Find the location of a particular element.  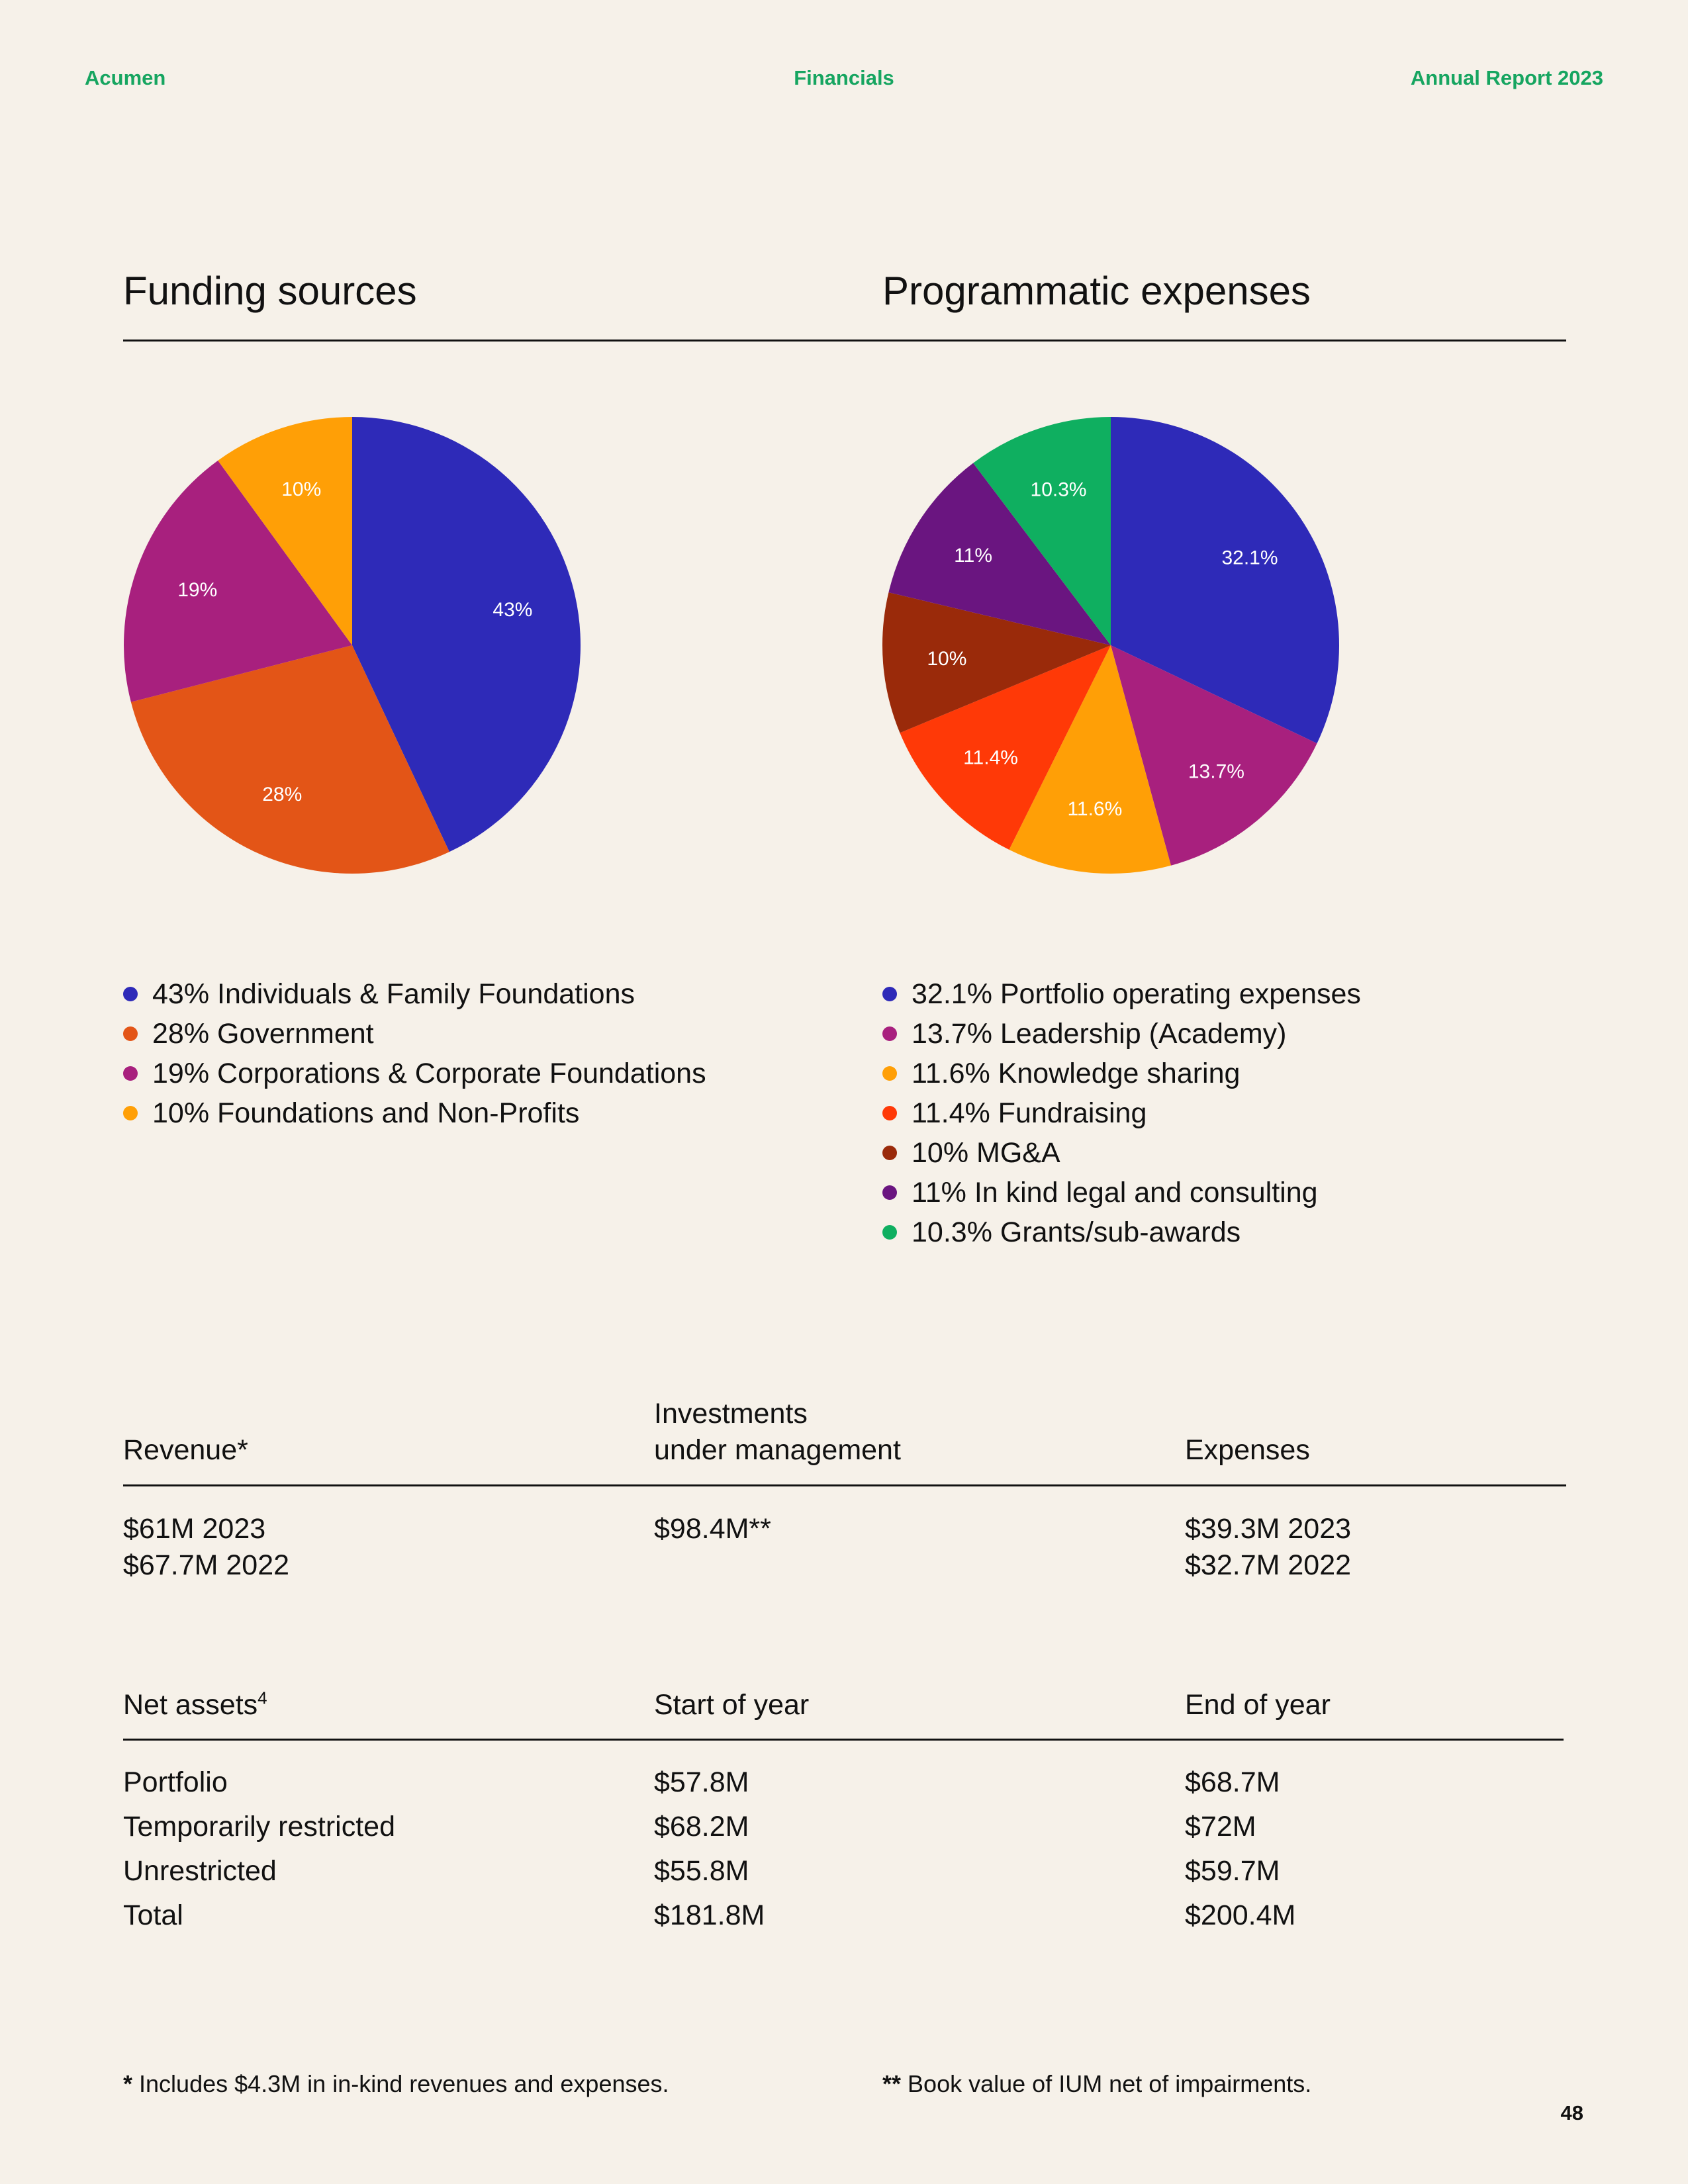

net-assets-row-start: $68.2M is located at coordinates (701, 1827).